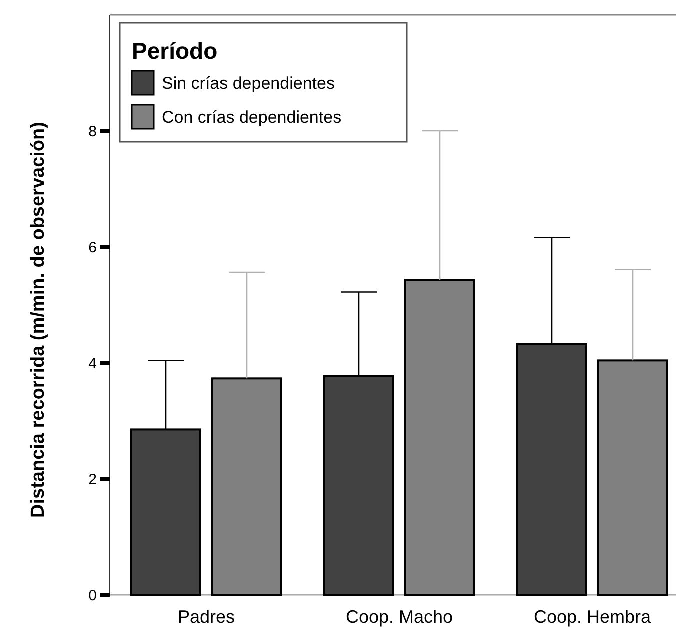 This screenshot has width=676, height=631. I want to click on y-tick-label: 6, so click(92, 247).